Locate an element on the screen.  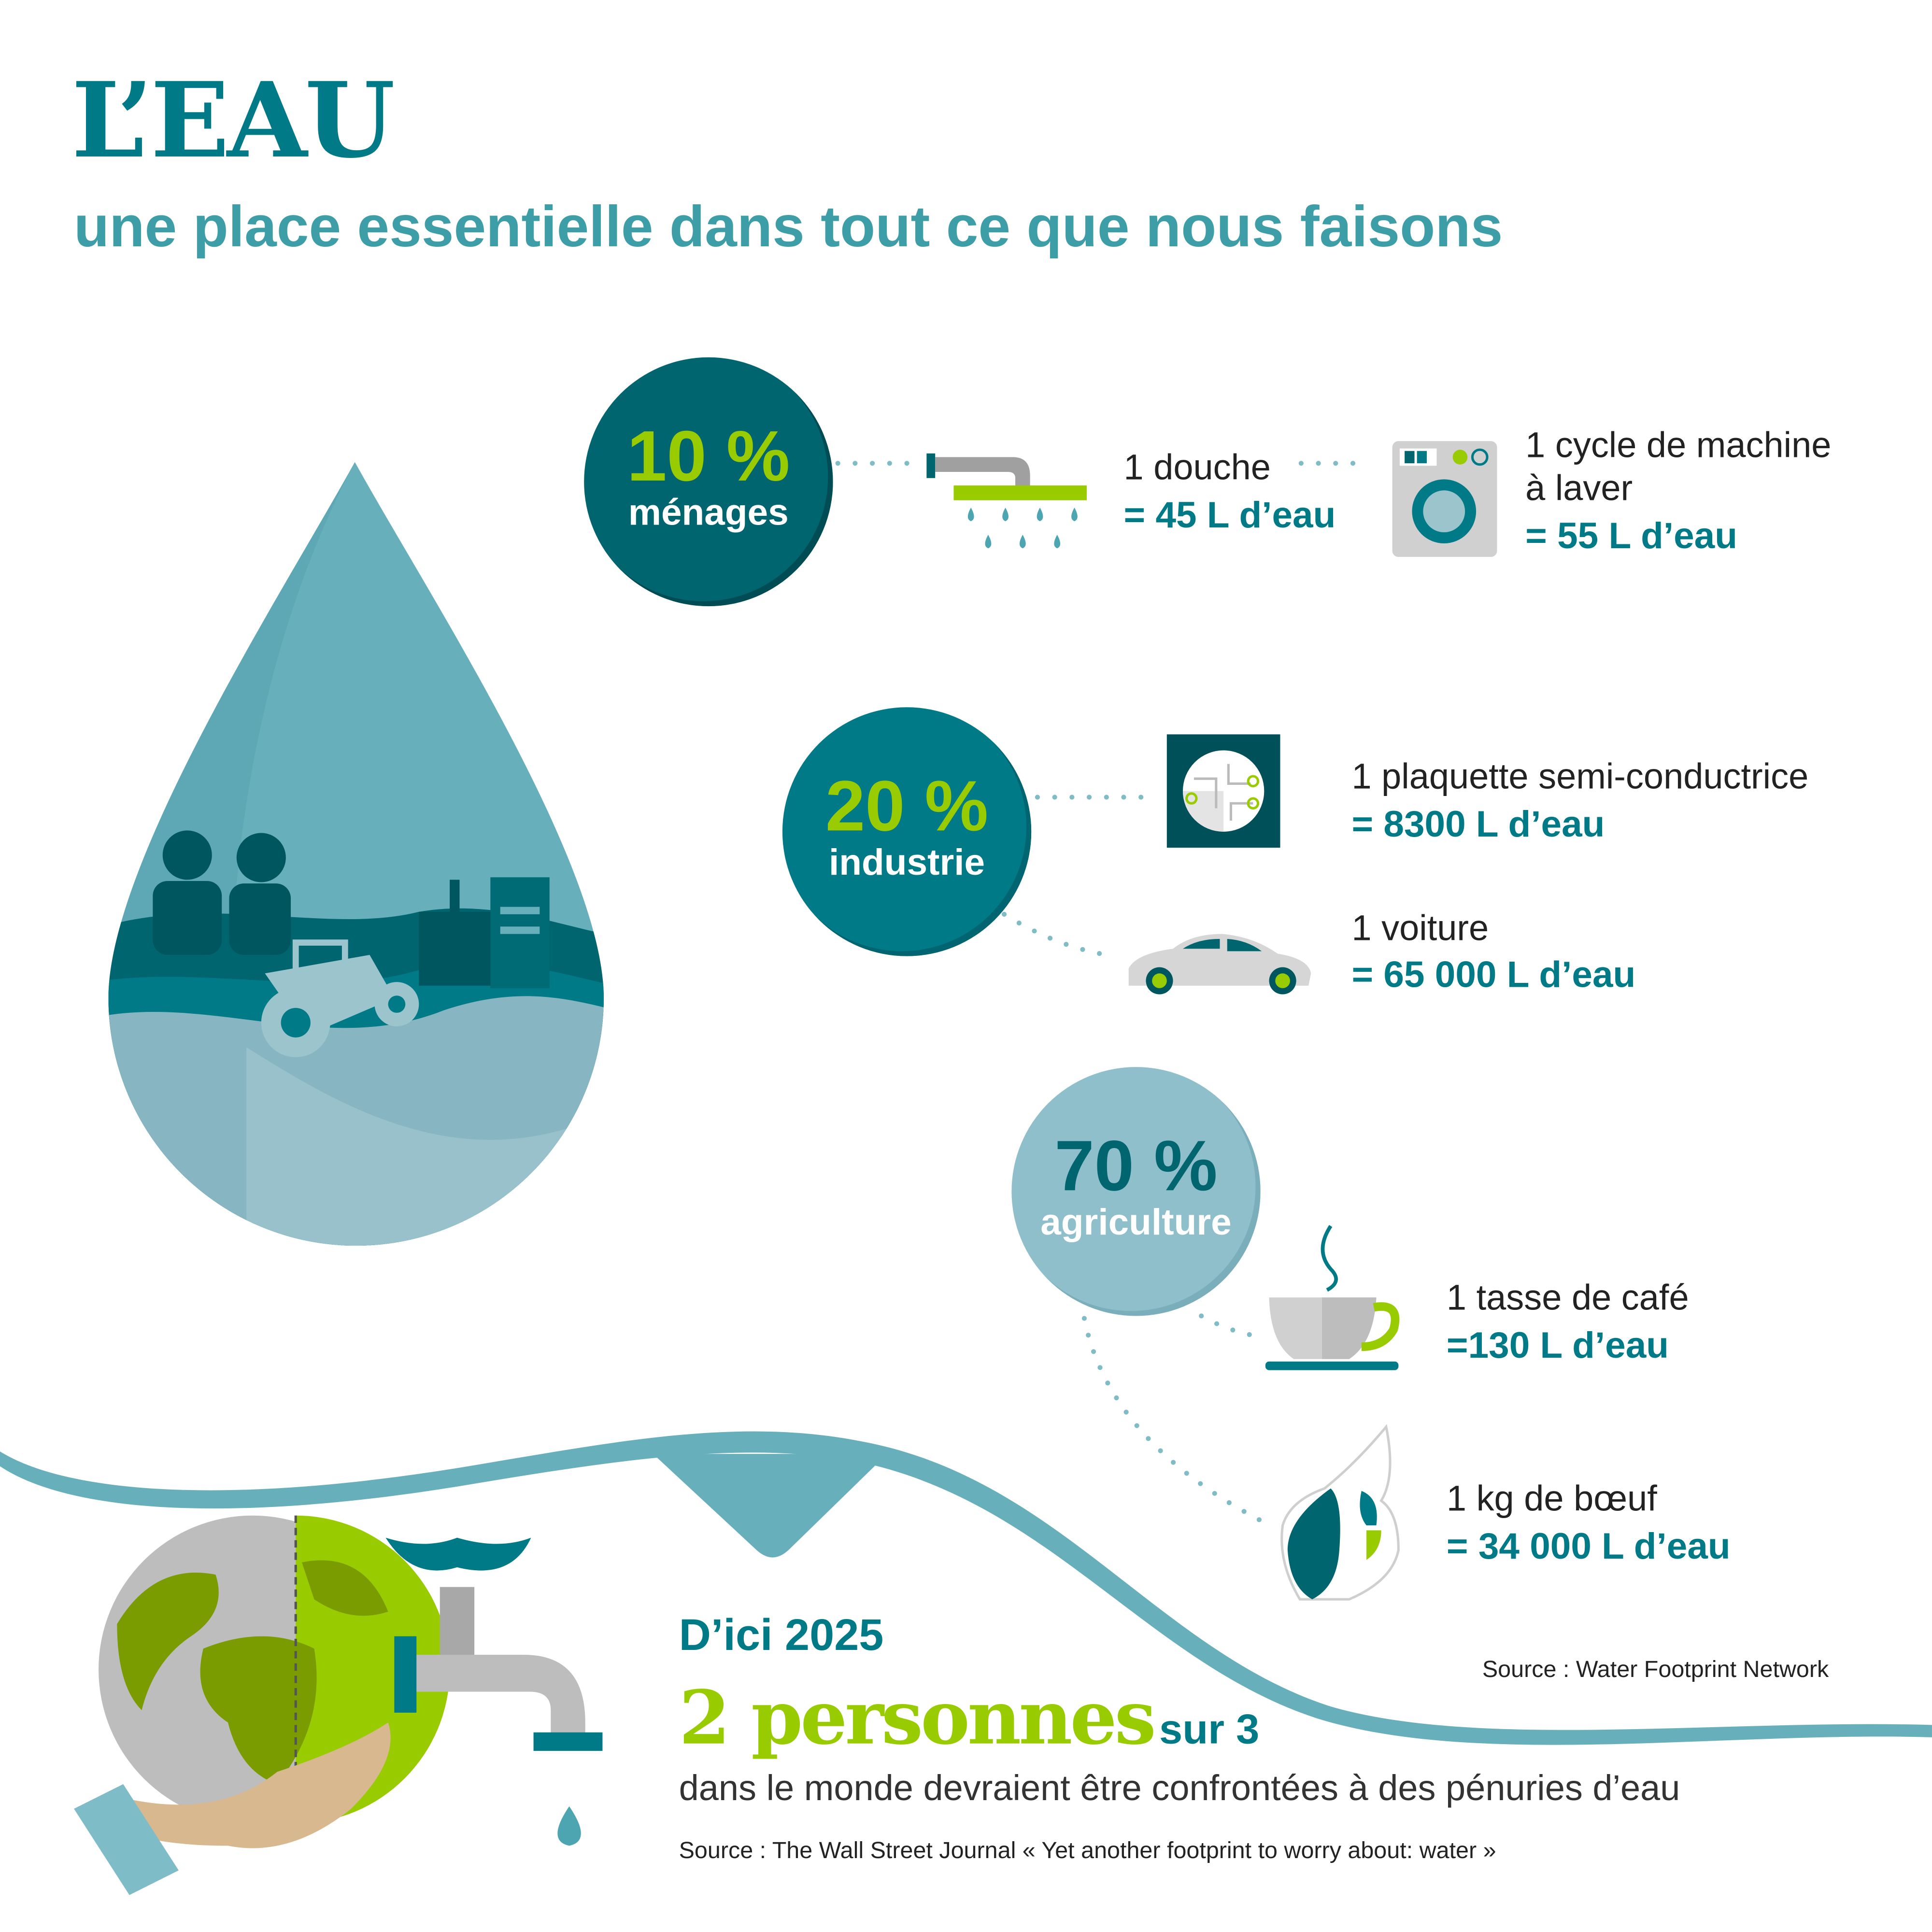
item-label: 1 tasse de café is located at coordinates (1567, 1299).